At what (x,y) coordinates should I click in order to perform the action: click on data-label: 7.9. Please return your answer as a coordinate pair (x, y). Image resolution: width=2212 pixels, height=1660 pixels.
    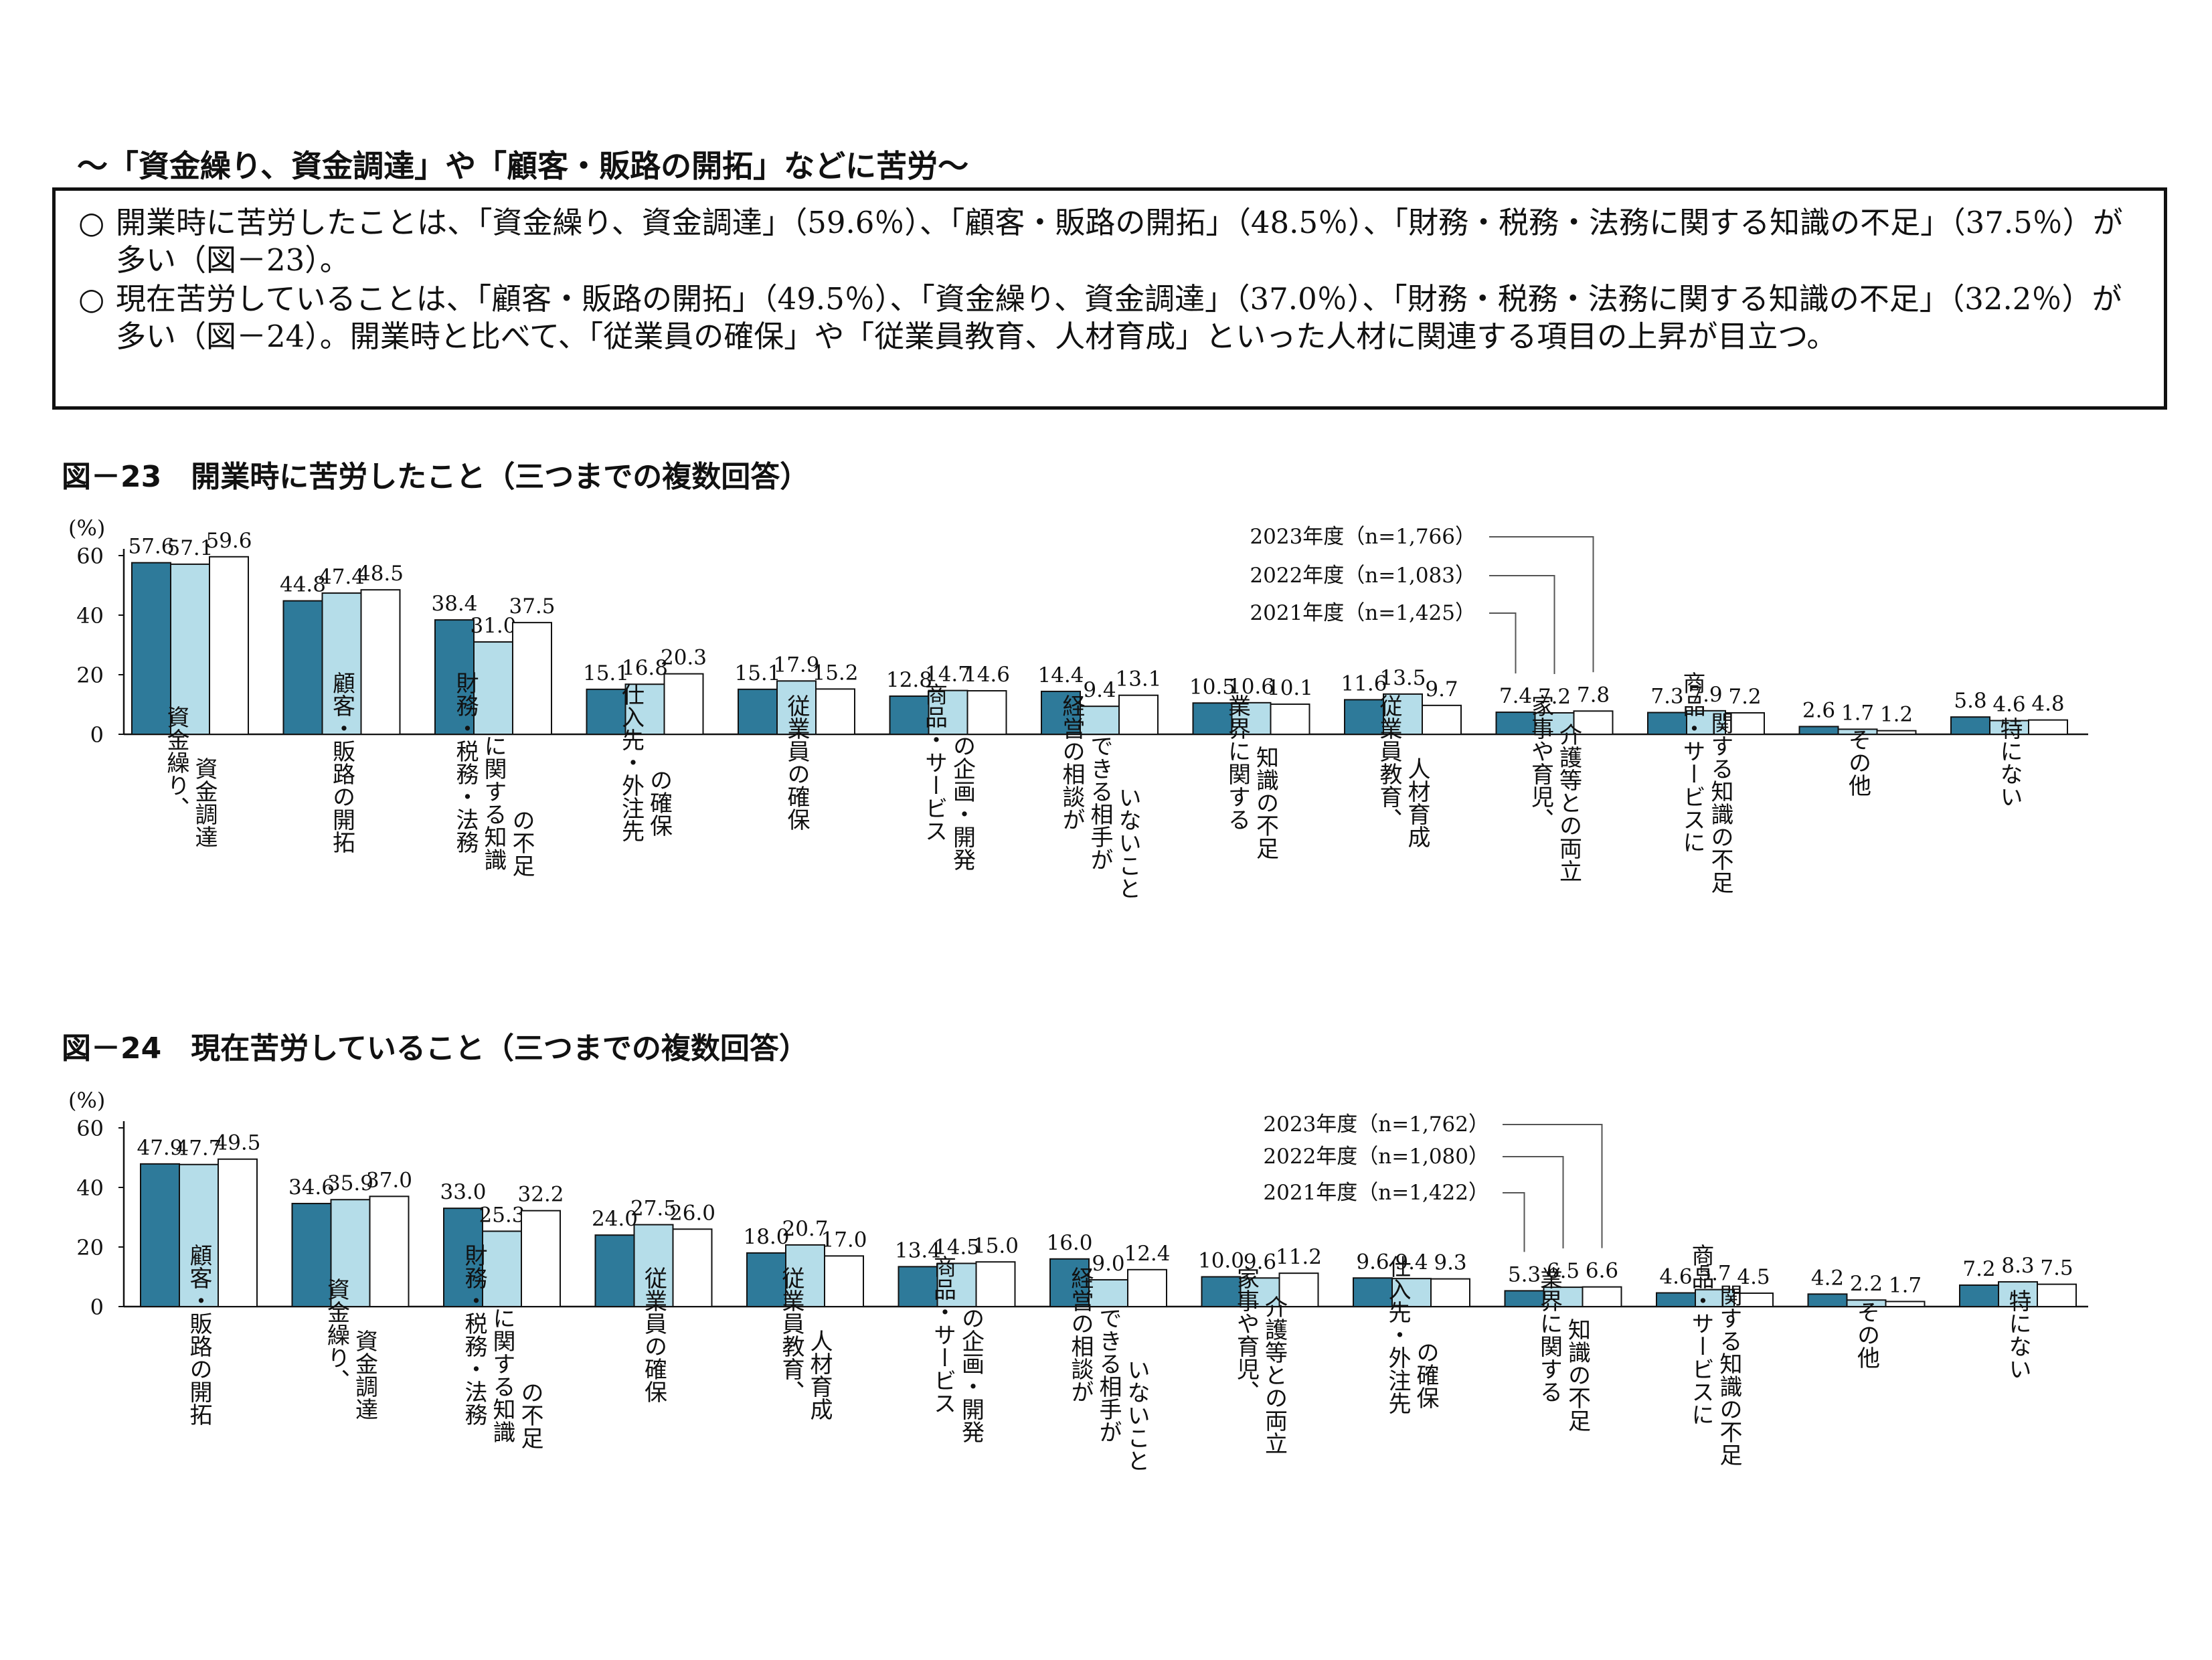
    Looking at the image, I should click on (1706, 695).